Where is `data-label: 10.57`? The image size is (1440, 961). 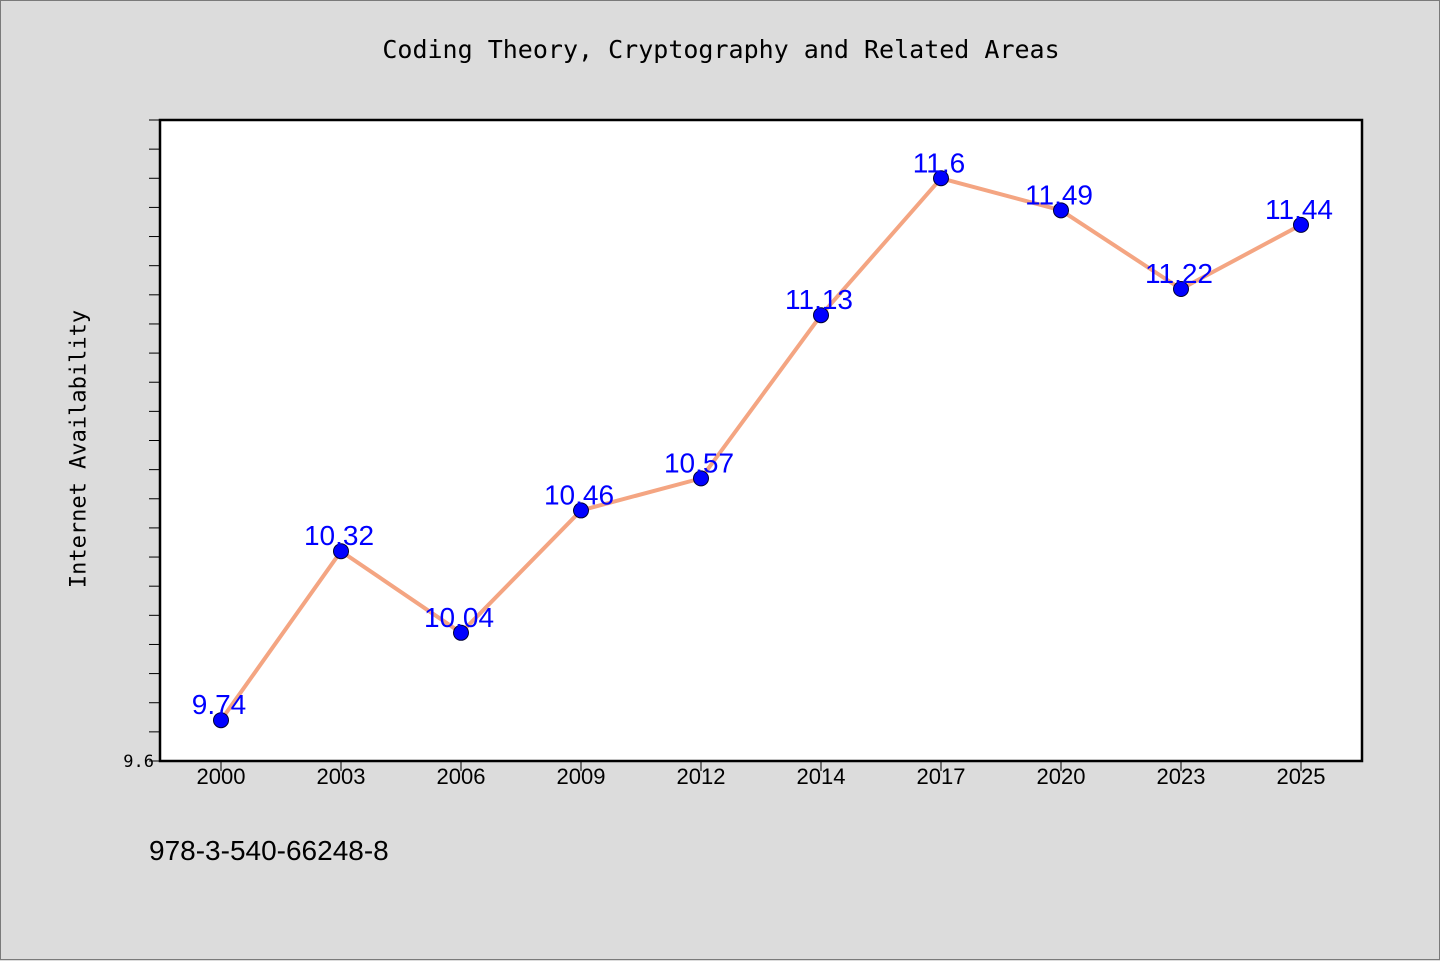 data-label: 10.57 is located at coordinates (699, 462).